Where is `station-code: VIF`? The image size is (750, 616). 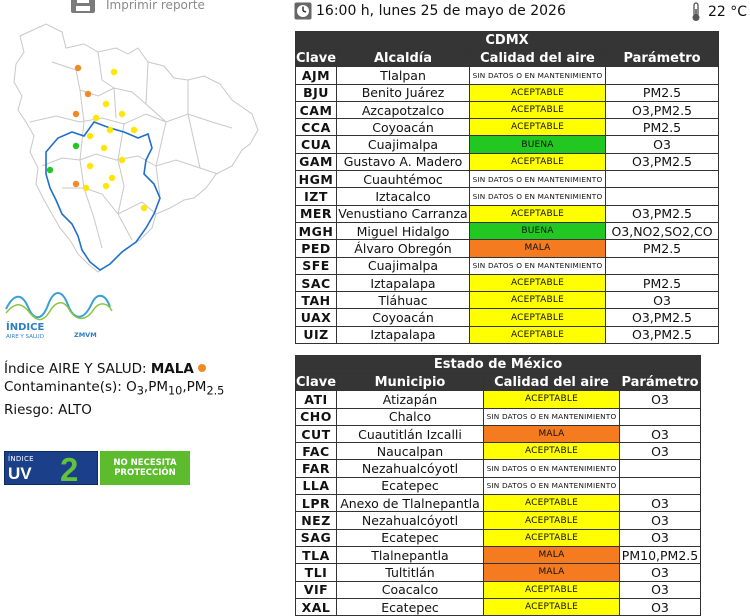 station-code: VIF is located at coordinates (316, 589).